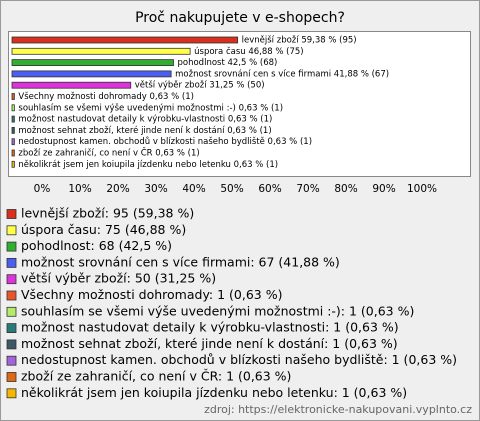 Image resolution: width=480 pixels, height=421 pixels. What do you see at coordinates (228, 63) in the screenshot?
I see `data-label: pohodlnost 42,5 % (68)` at bounding box center [228, 63].